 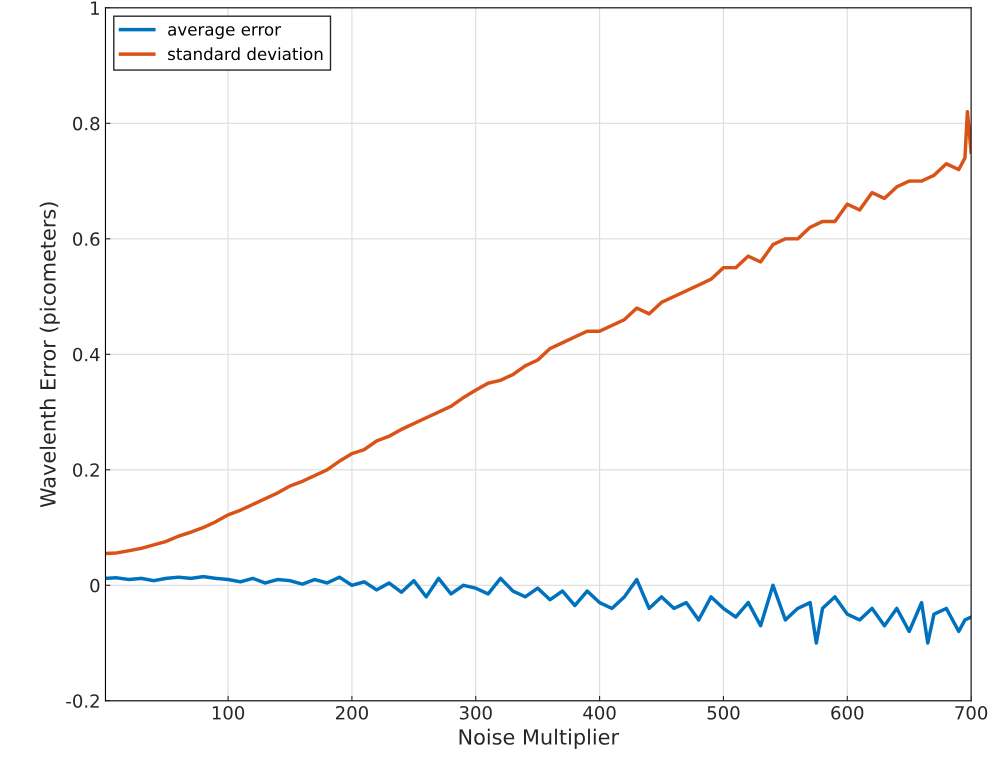 What do you see at coordinates (82, 701) in the screenshot?
I see `y-tick-label: -0.2` at bounding box center [82, 701].